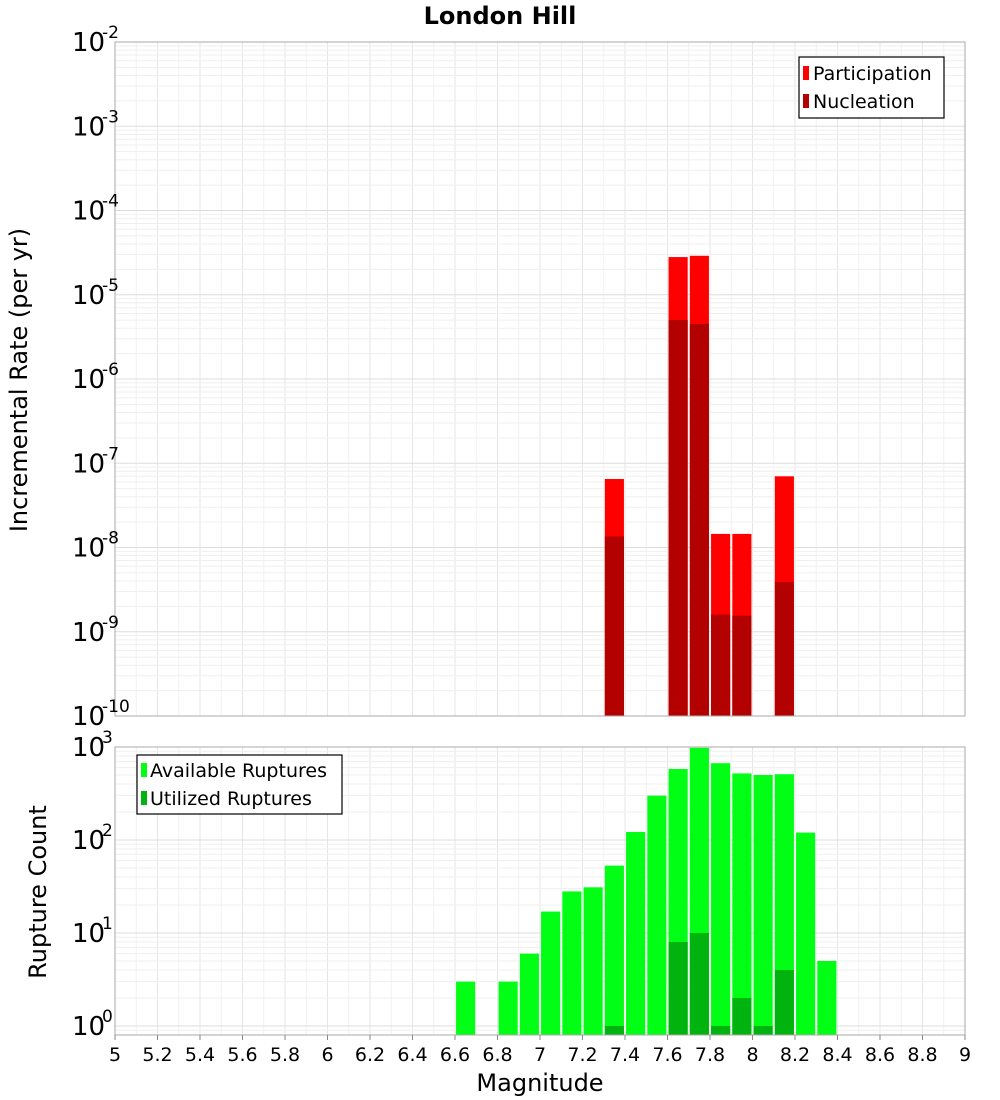 The height and width of the screenshot is (1100, 1000). I want to click on x-axis-label: Magnitude, so click(539, 1083).